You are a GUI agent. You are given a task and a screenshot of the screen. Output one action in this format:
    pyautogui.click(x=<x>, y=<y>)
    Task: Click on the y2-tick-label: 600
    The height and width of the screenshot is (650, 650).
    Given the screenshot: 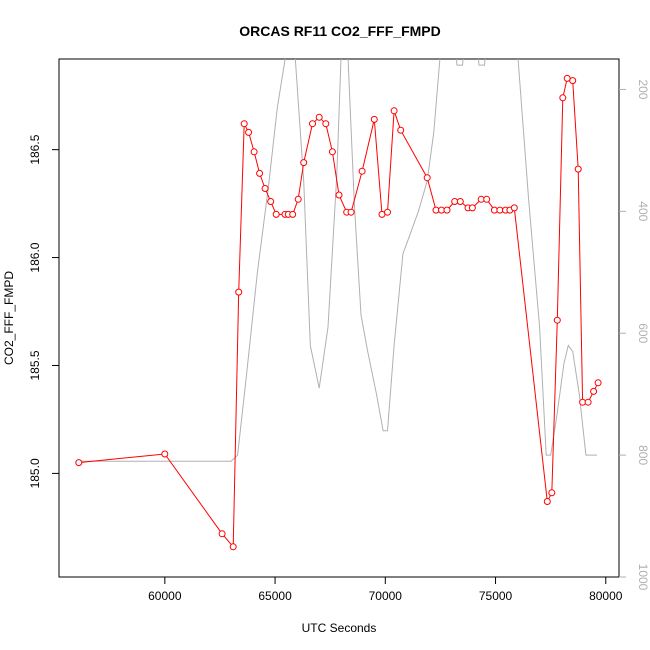 What is the action you would take?
    pyautogui.click(x=643, y=333)
    